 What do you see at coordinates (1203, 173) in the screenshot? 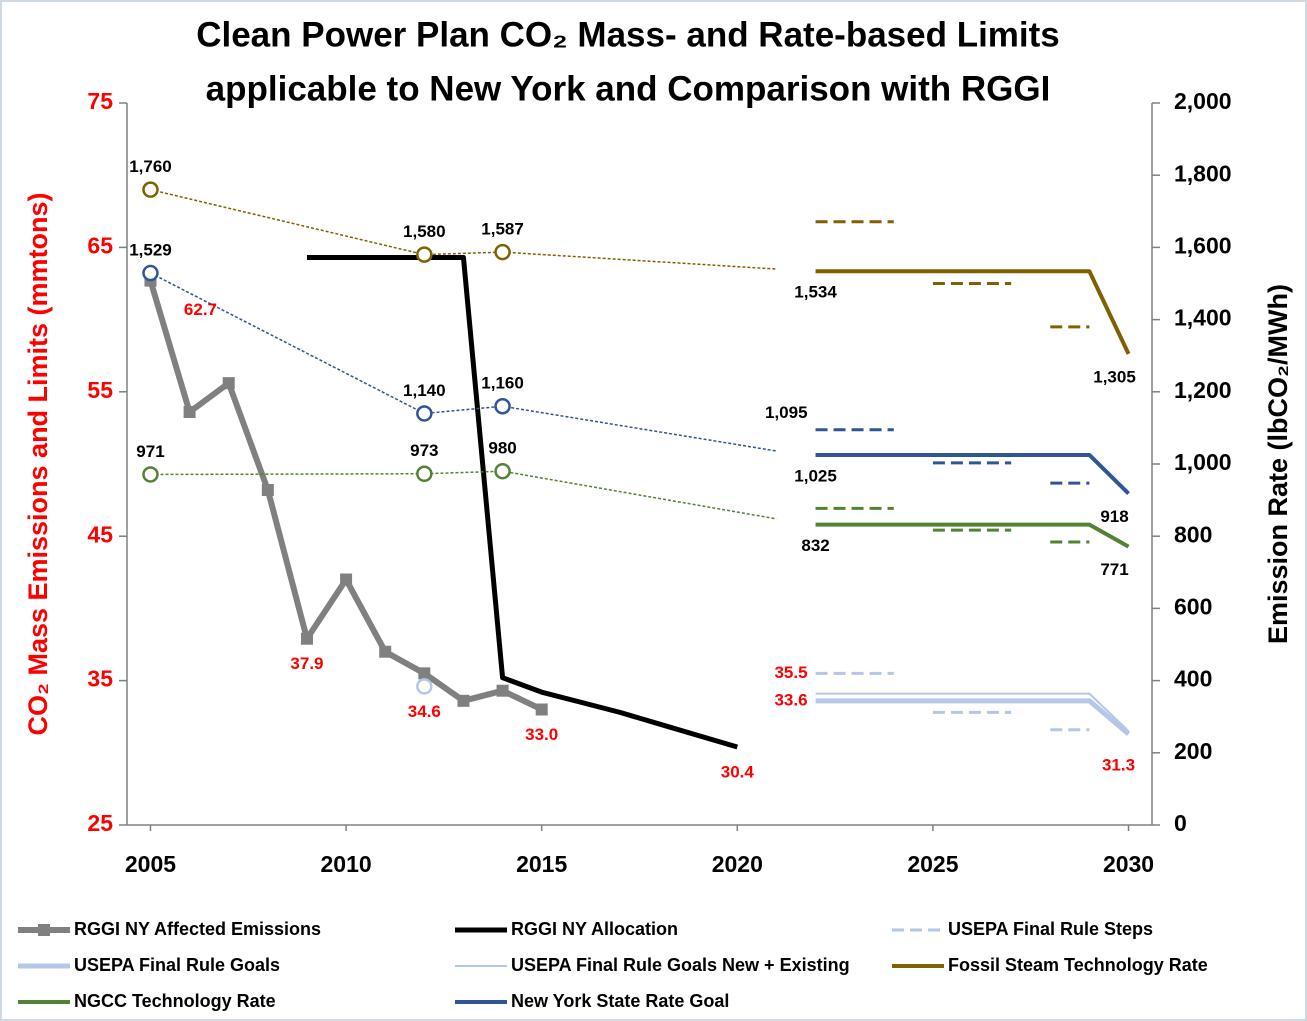
I see `y2-tick-label: 1,800` at bounding box center [1203, 173].